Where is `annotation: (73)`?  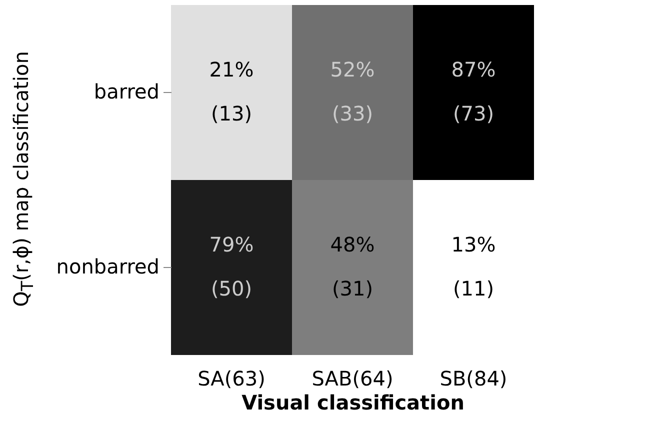 annotation: (73) is located at coordinates (473, 114).